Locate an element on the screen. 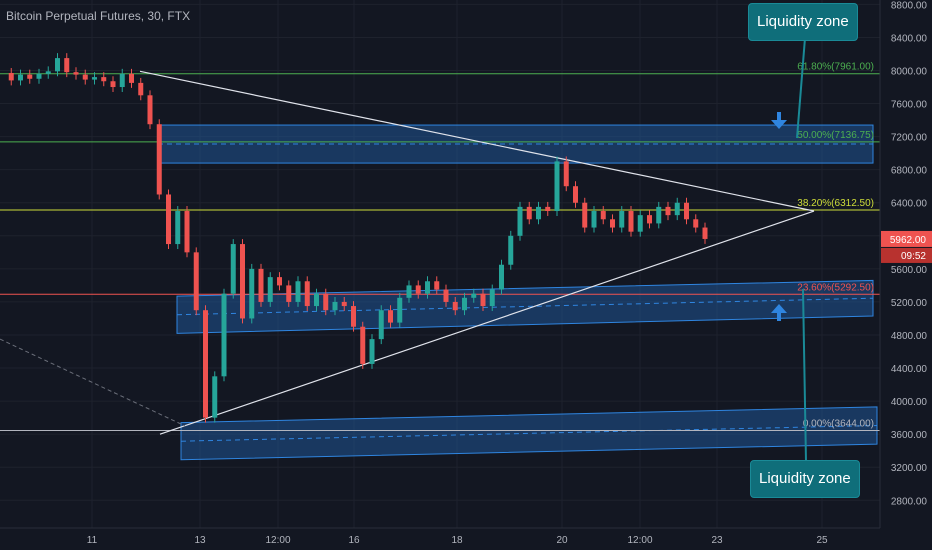 This screenshot has height=550, width=932. price-tick-label: 8000.00 is located at coordinates (909, 72).